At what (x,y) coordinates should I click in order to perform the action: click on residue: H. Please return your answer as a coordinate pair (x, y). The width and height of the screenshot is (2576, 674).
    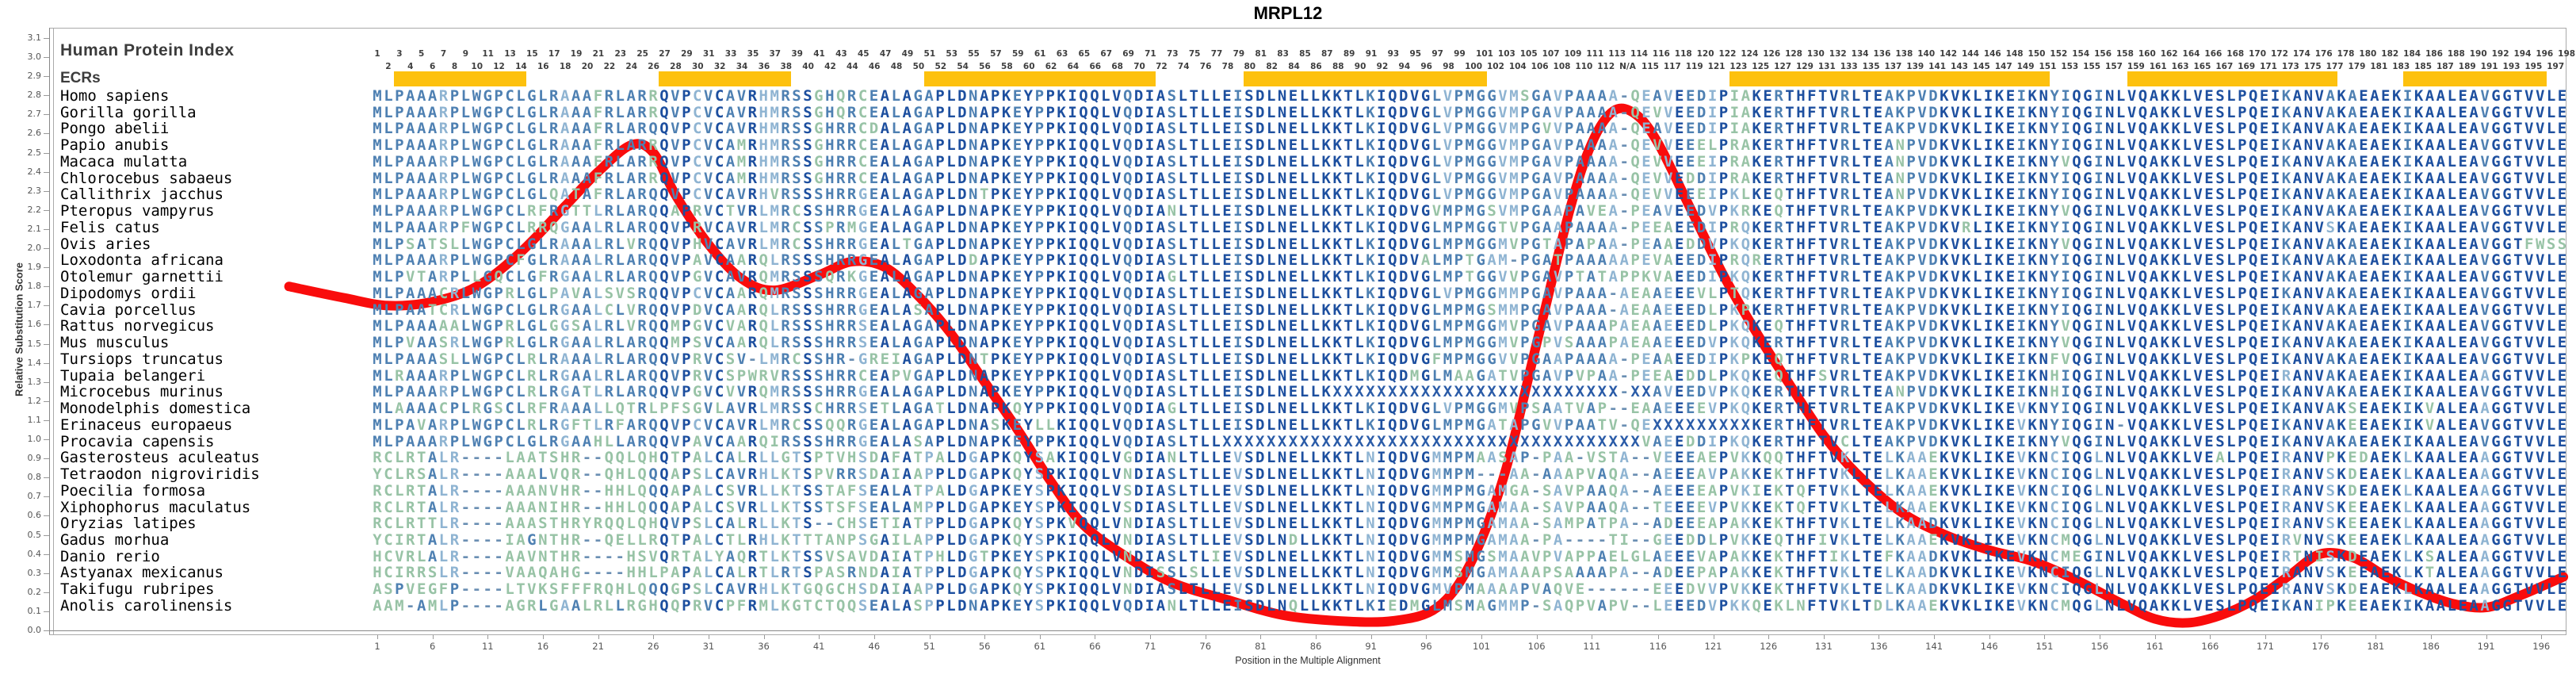
    Looking at the image, I should click on (830, 293).